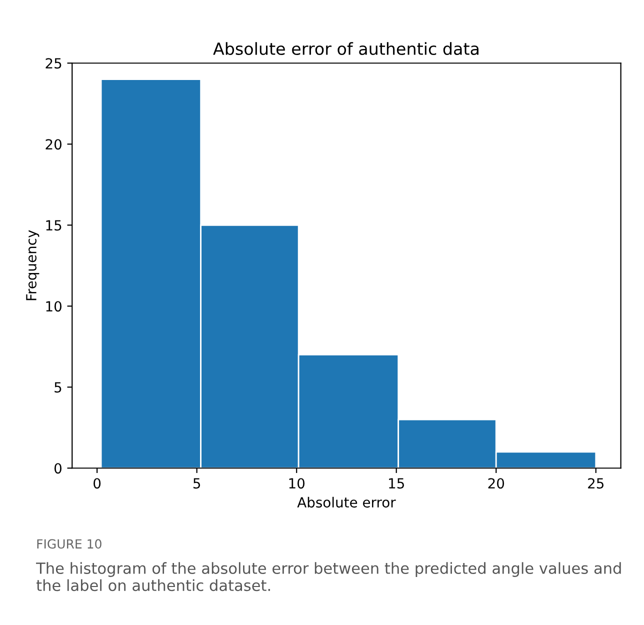 The image size is (644, 625). I want to click on y-tick-label: 5, so click(58, 387).